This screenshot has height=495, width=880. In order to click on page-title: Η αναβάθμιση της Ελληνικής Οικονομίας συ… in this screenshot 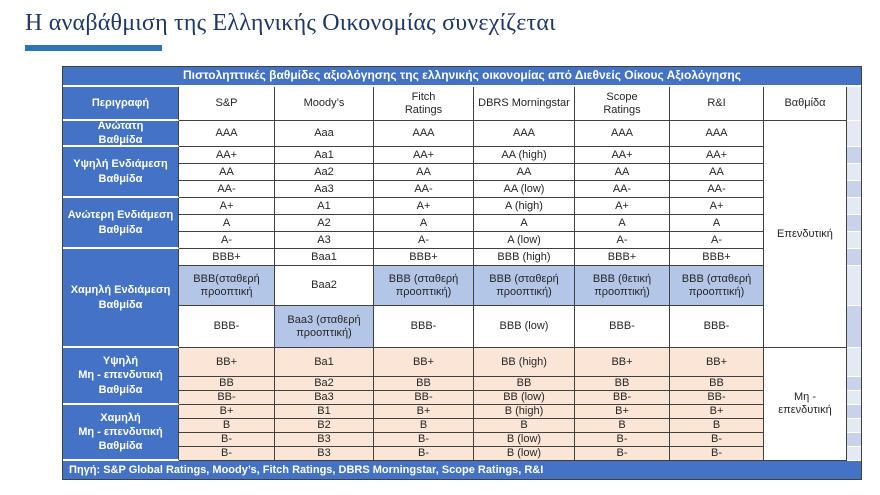, I will do `click(290, 23)`.